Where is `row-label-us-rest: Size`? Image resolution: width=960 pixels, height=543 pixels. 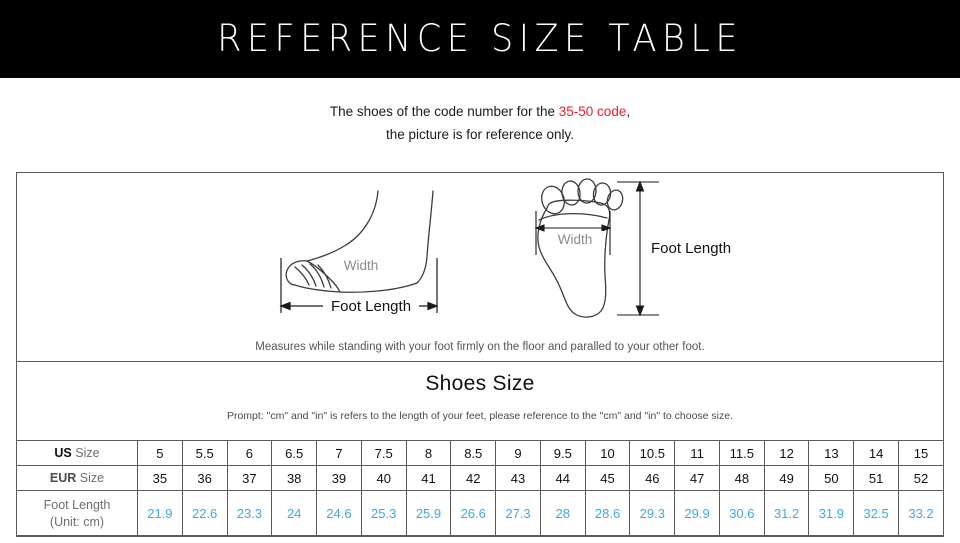 row-label-us-rest: Size is located at coordinates (85, 453).